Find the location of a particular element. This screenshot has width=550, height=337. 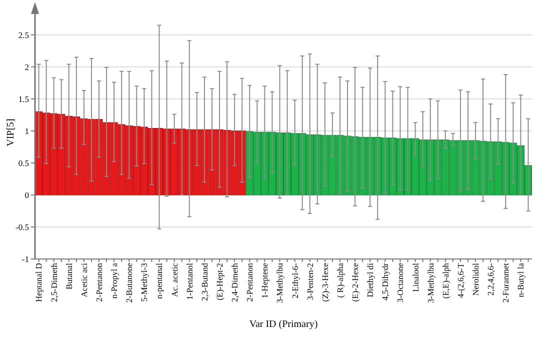

x-axis-title: Var ID (Primary) is located at coordinates (283, 324).